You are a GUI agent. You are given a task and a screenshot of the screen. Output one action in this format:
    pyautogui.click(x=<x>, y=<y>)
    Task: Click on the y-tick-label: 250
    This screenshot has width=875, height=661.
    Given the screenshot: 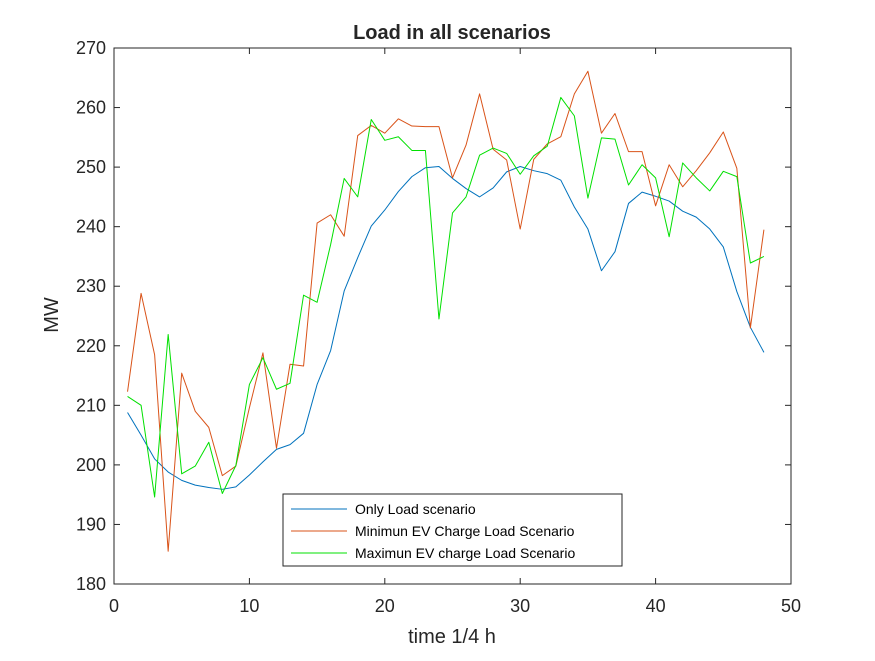 What is the action you would take?
    pyautogui.click(x=91, y=167)
    